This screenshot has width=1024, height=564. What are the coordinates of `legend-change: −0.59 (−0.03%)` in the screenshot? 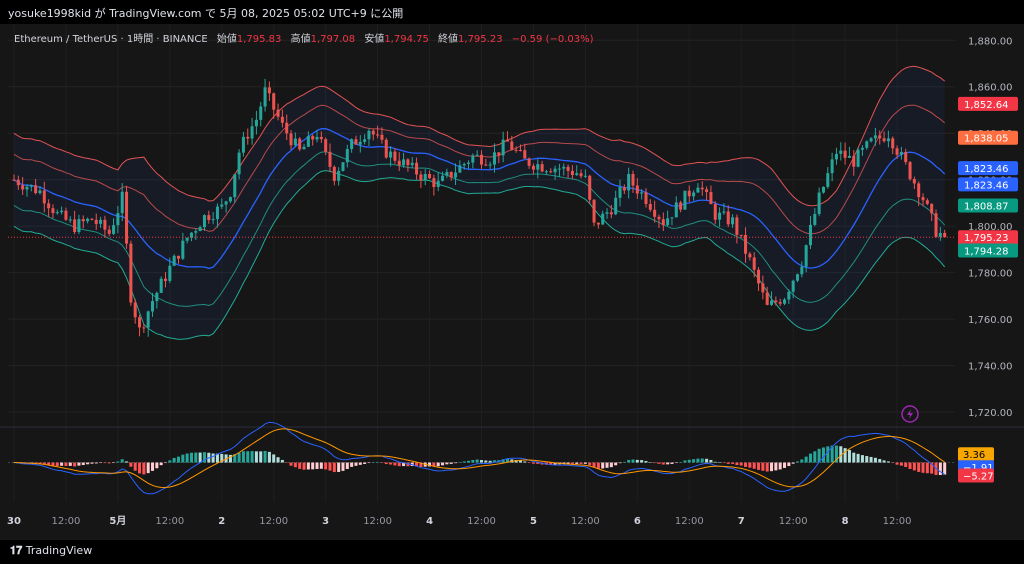 It's located at (553, 39).